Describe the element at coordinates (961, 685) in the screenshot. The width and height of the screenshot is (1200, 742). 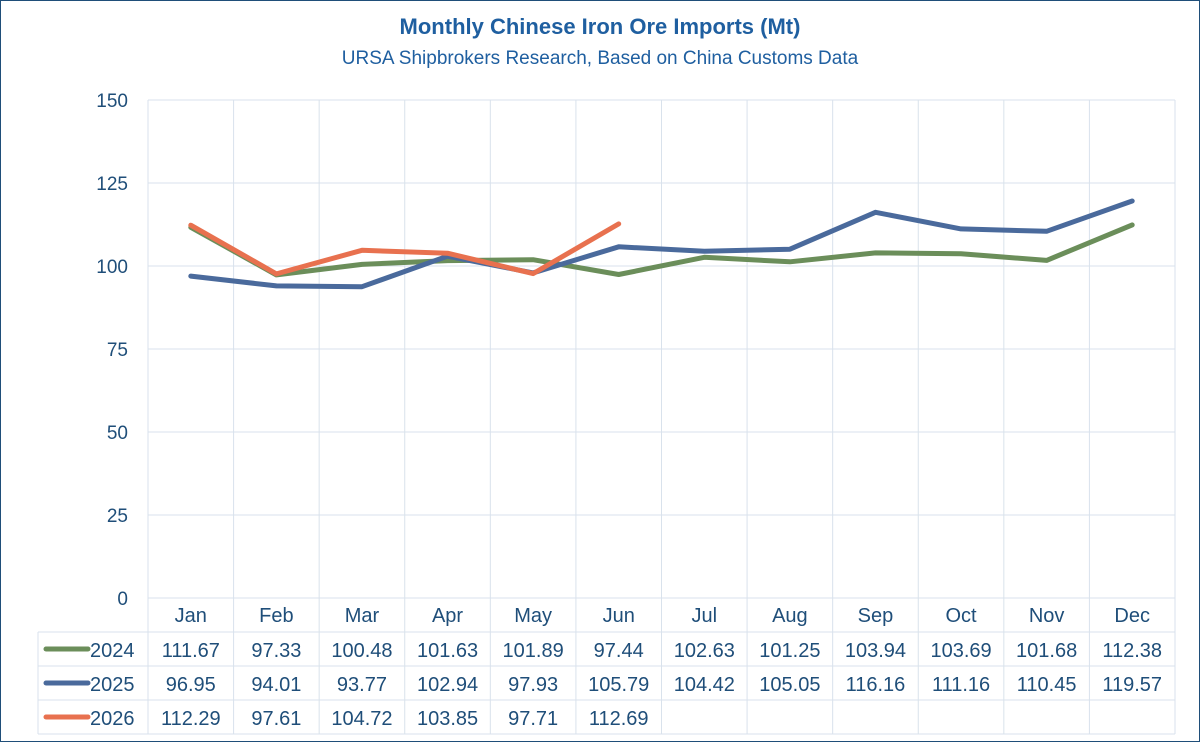
I see `data-label: 111.16` at that location.